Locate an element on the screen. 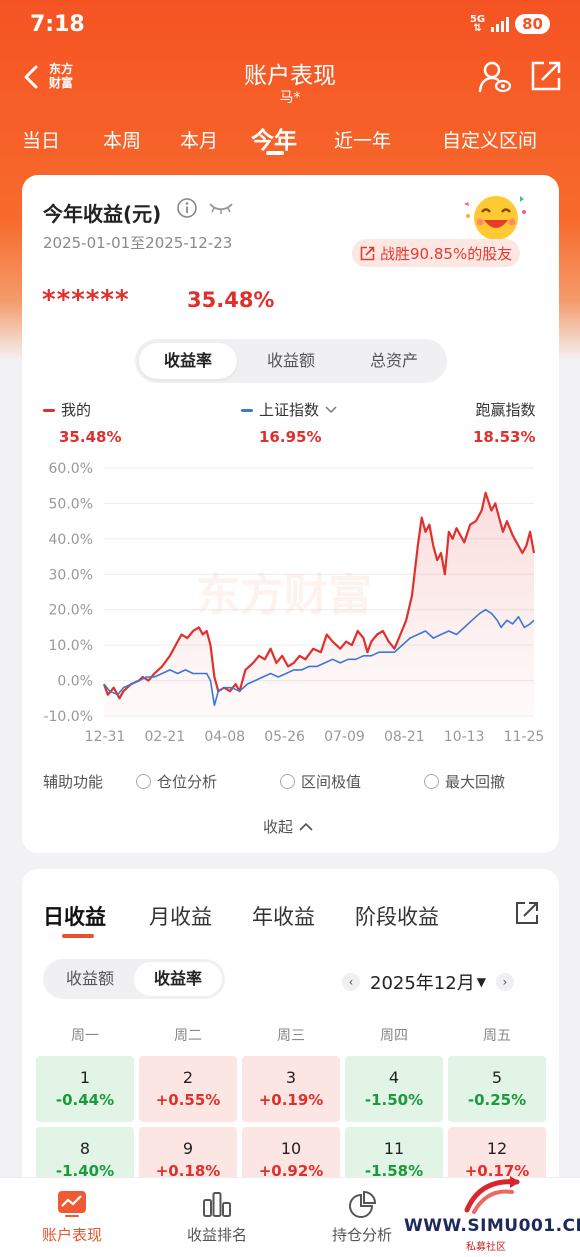 The height and width of the screenshot is (1257, 580). tab-today: 当日 is located at coordinates (41, 141).